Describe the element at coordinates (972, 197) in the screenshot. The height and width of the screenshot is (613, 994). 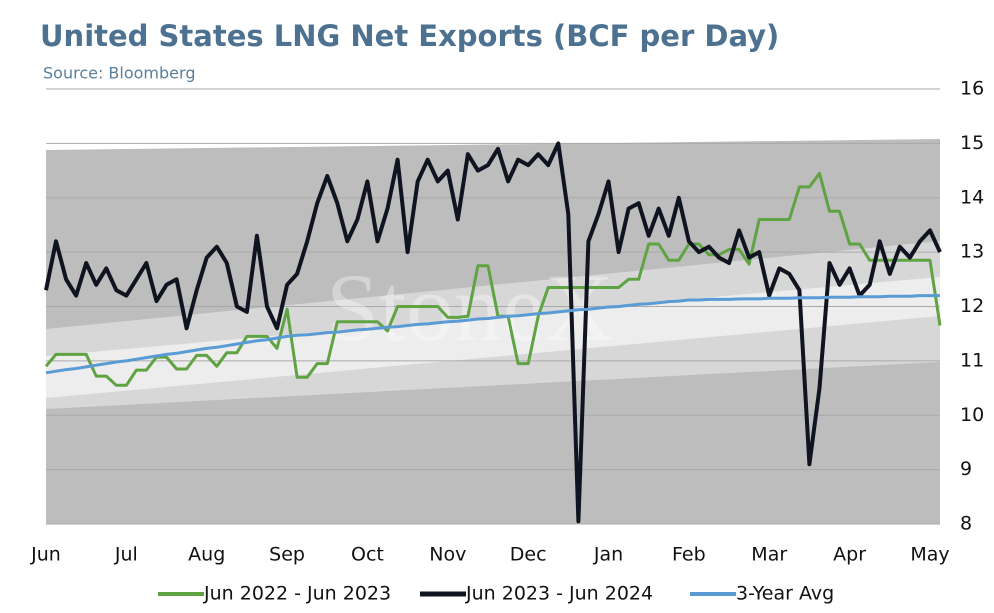
I see `y-tick-label: 14` at that location.